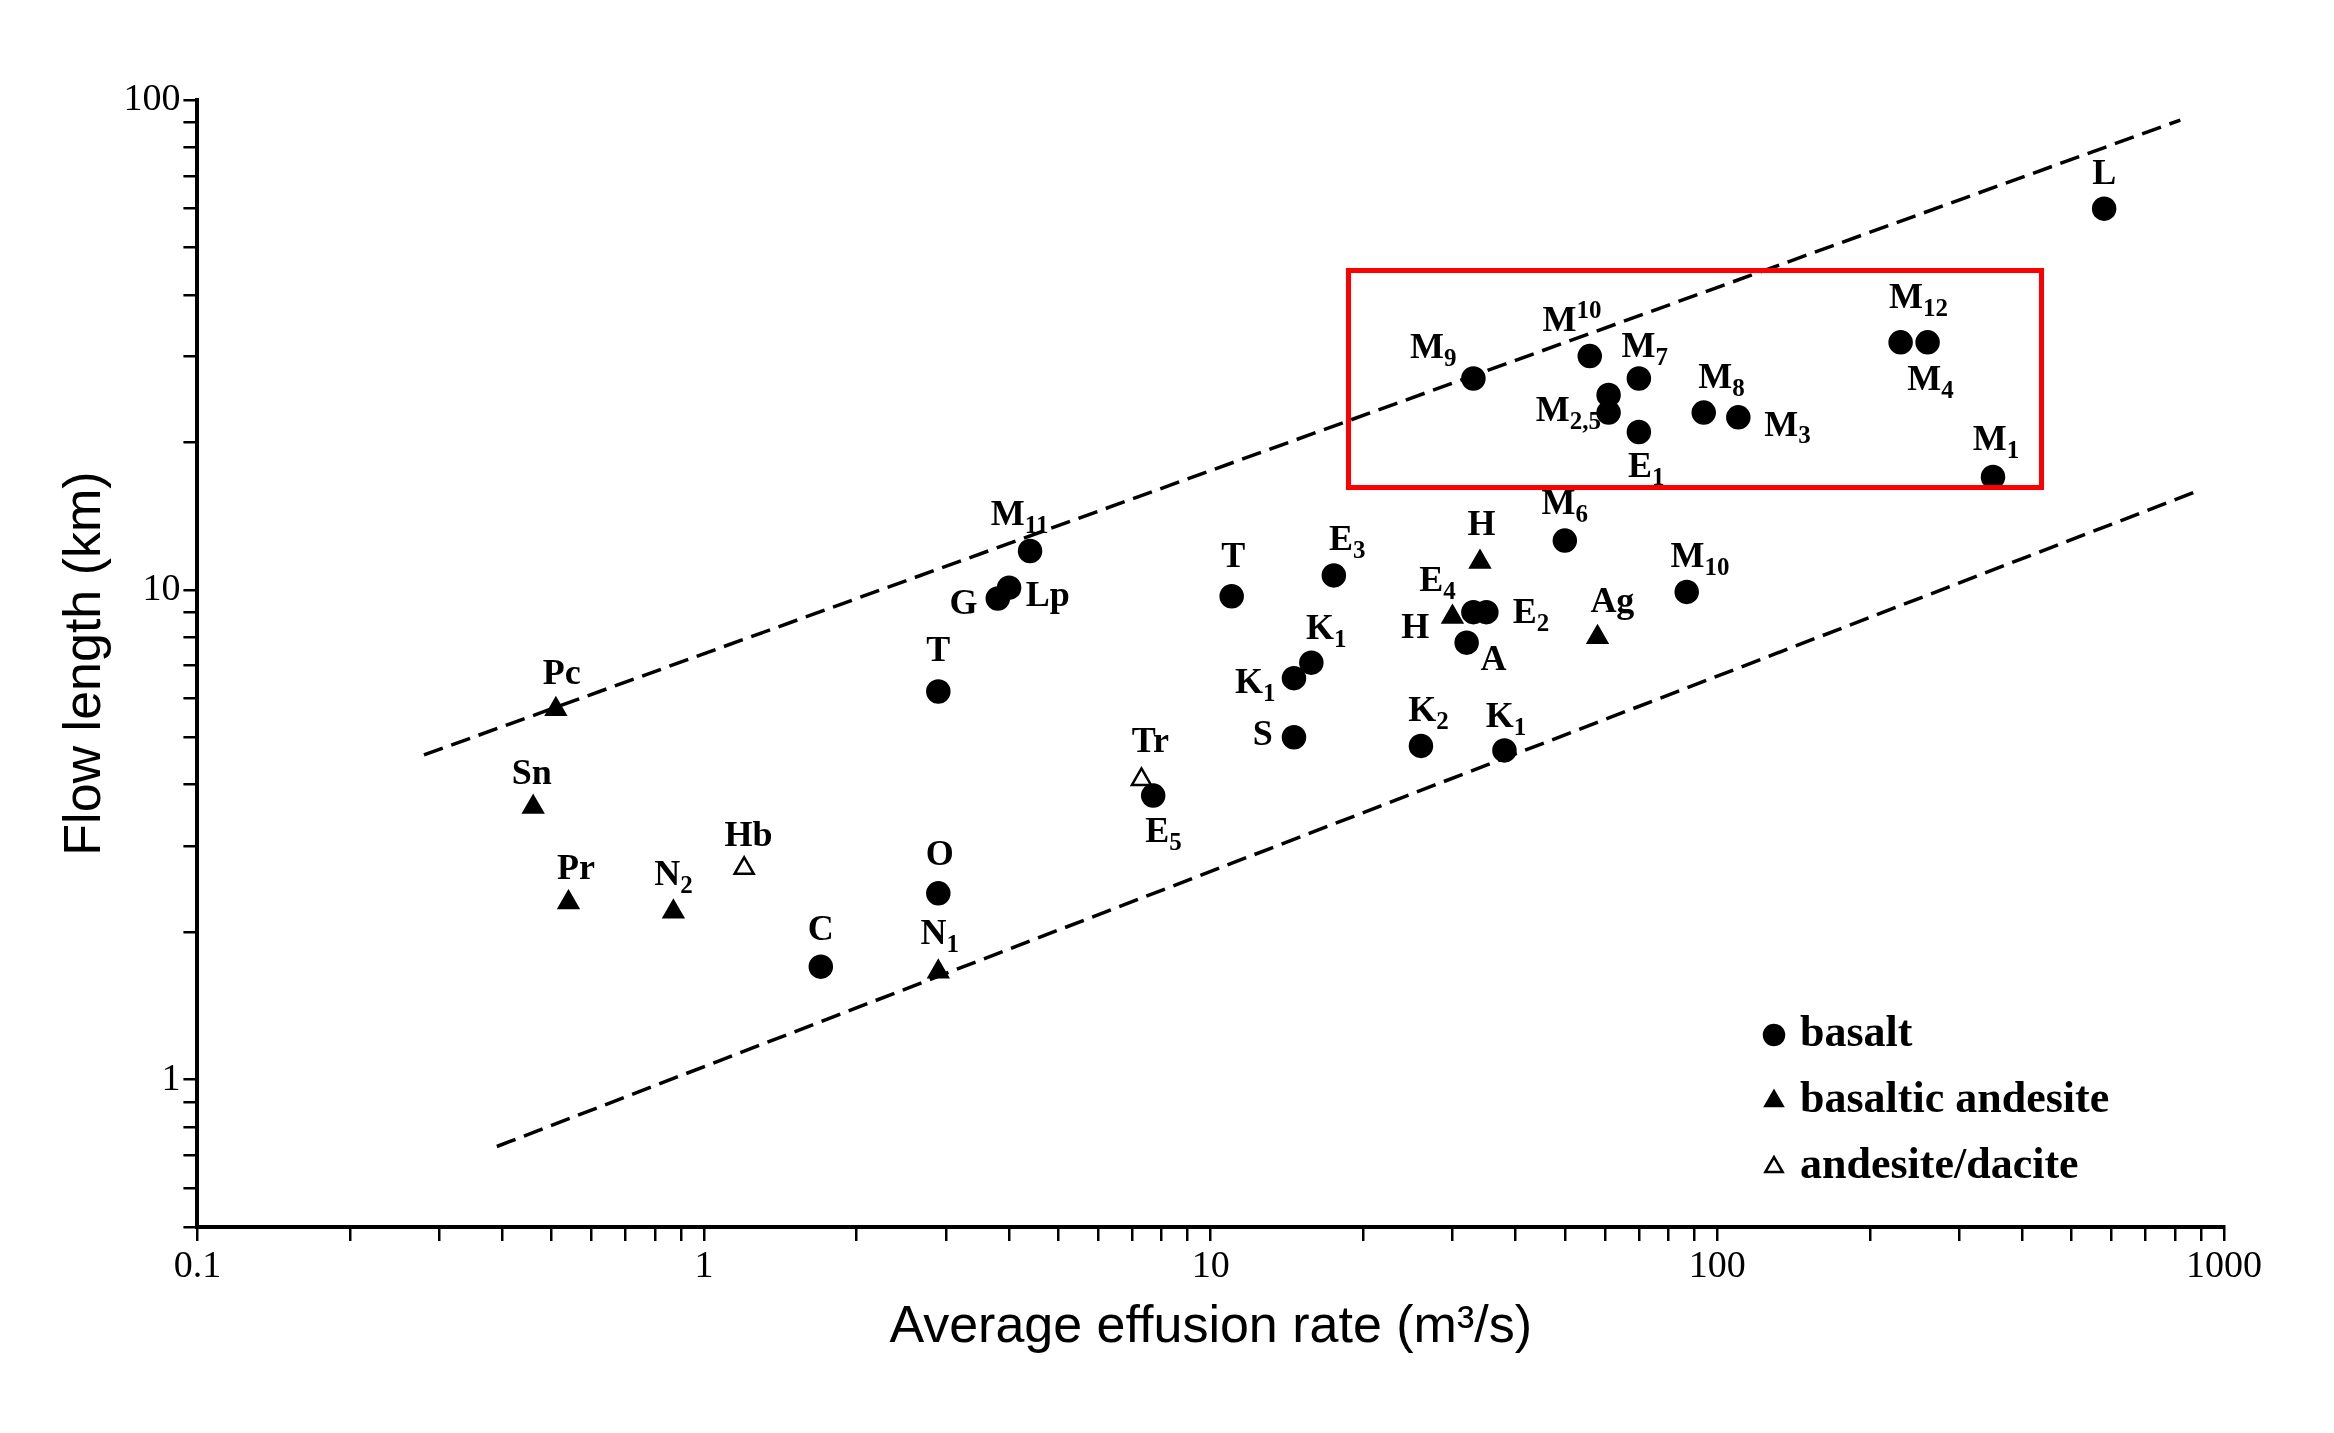  I want to click on x-tick-label: 1, so click(704, 1263).